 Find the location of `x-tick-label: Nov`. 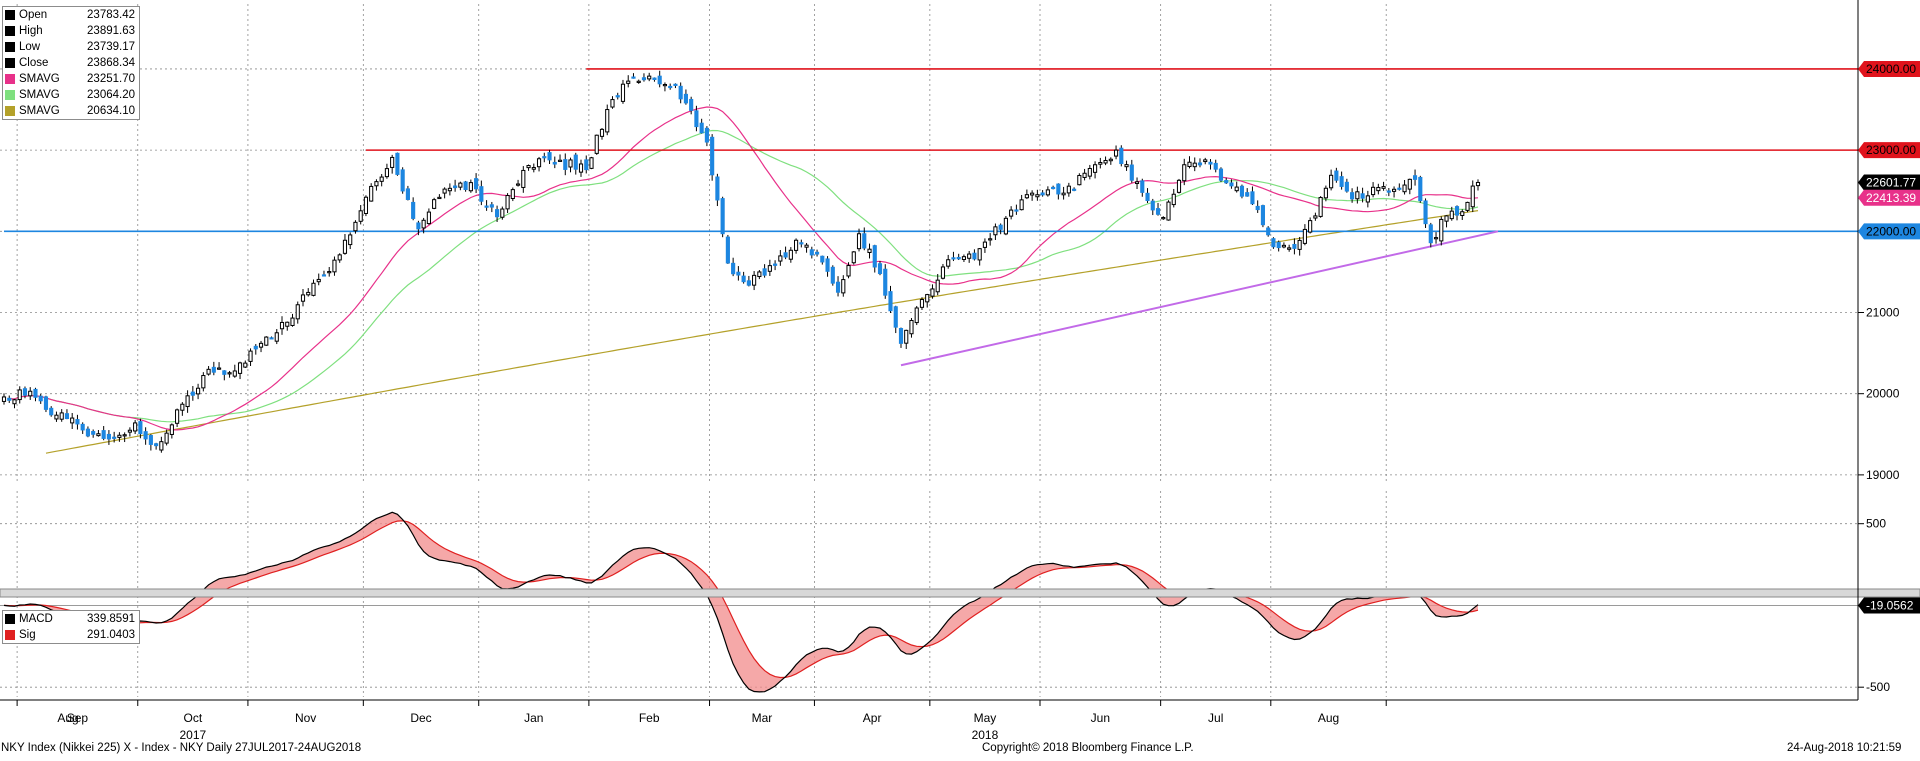

x-tick-label: Nov is located at coordinates (305, 718).